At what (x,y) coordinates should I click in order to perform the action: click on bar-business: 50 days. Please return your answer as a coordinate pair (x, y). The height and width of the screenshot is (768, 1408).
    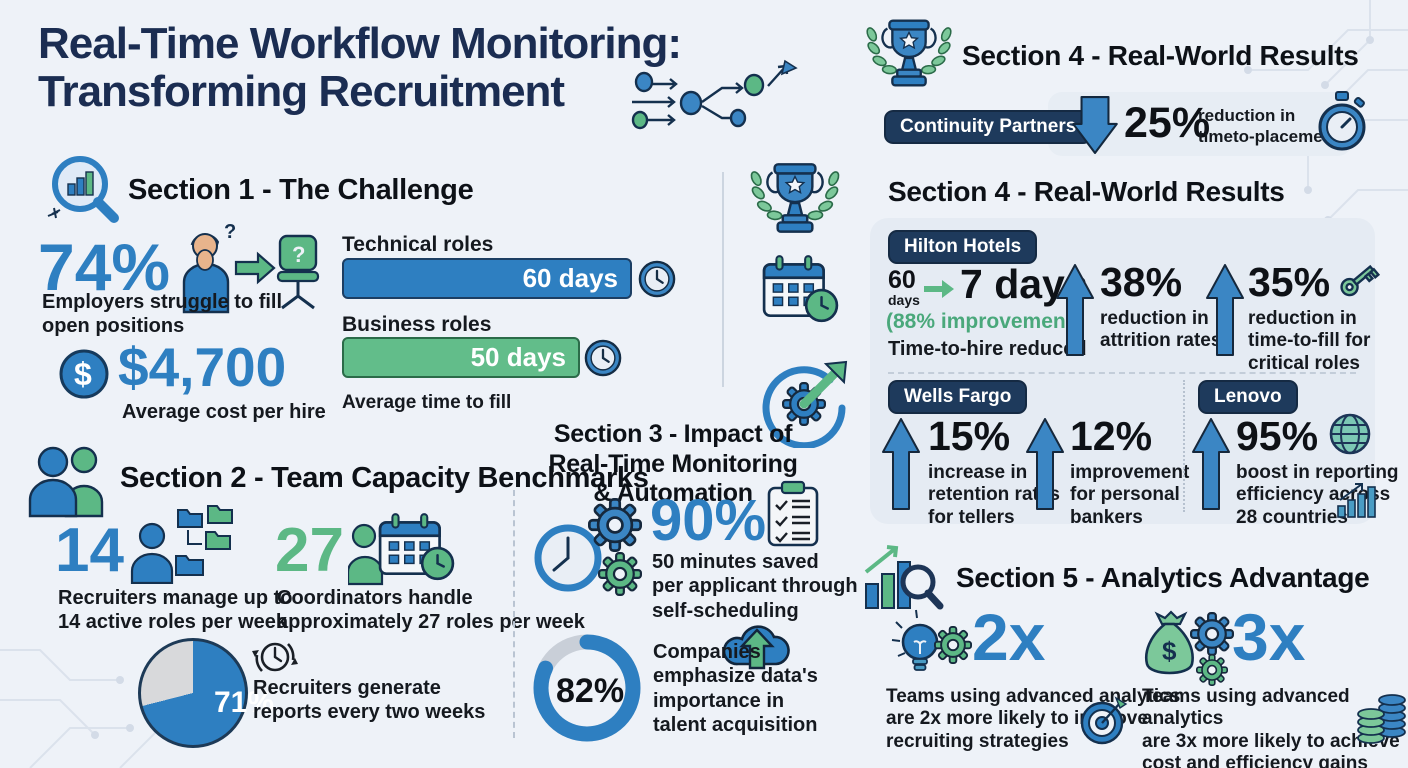
    Looking at the image, I should click on (461, 357).